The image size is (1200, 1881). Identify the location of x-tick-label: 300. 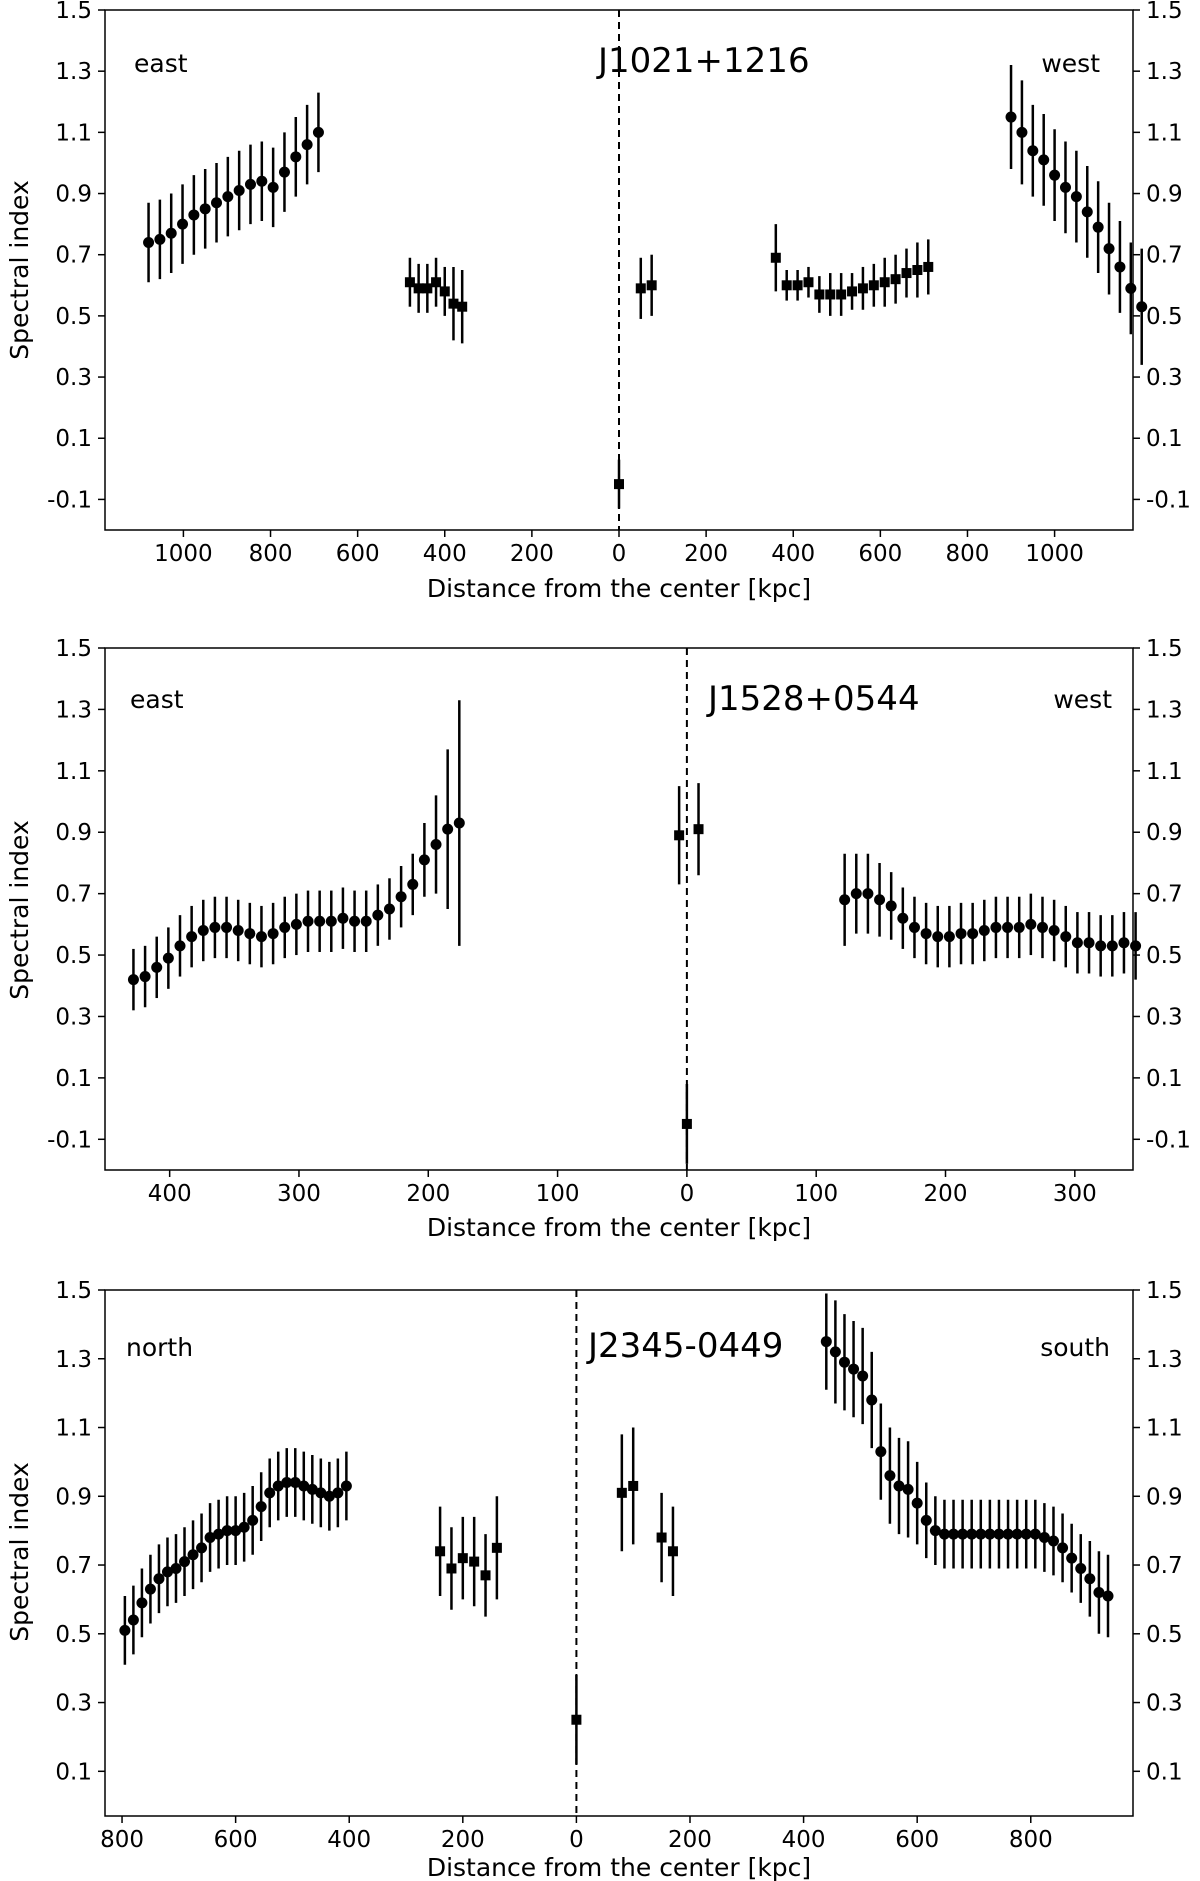
(1075, 1194).